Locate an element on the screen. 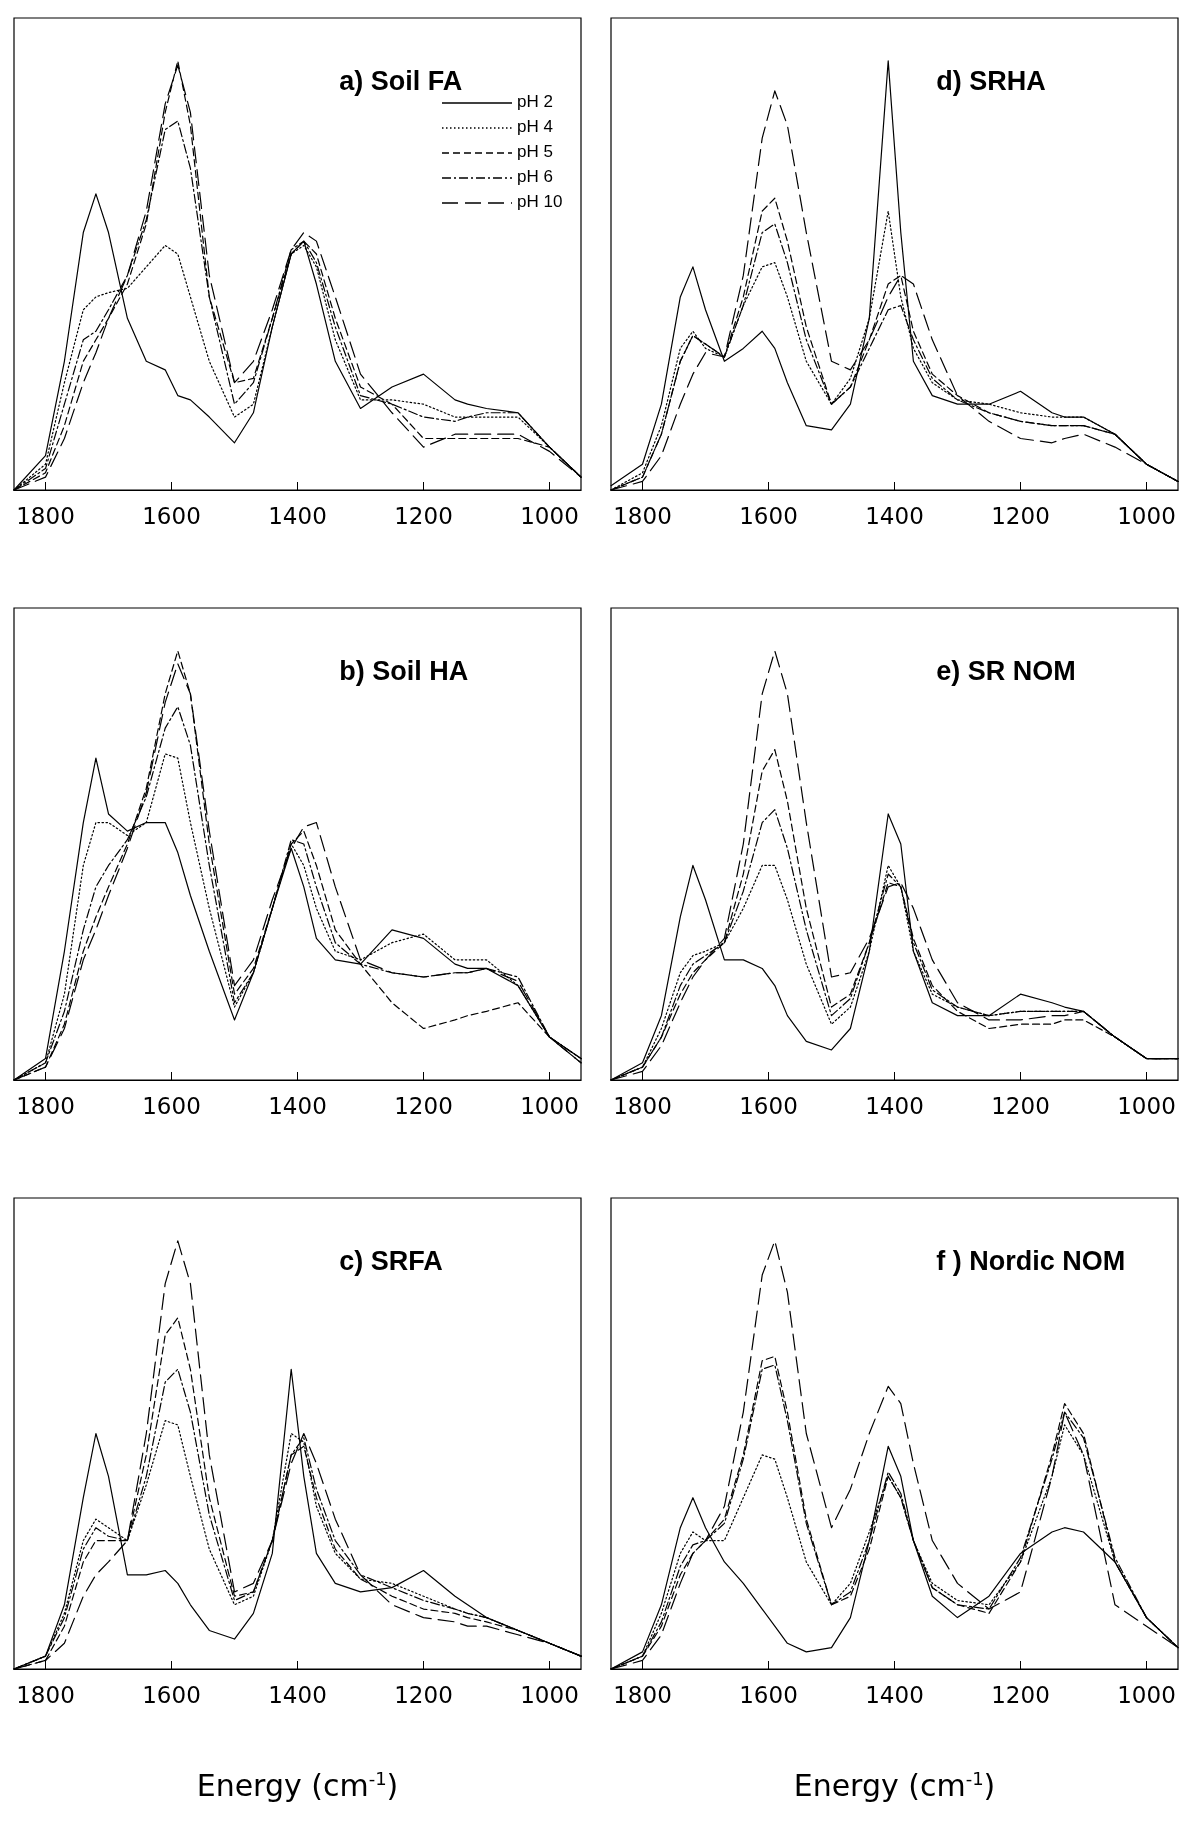  legend-label: pH 5 is located at coordinates (535, 151).